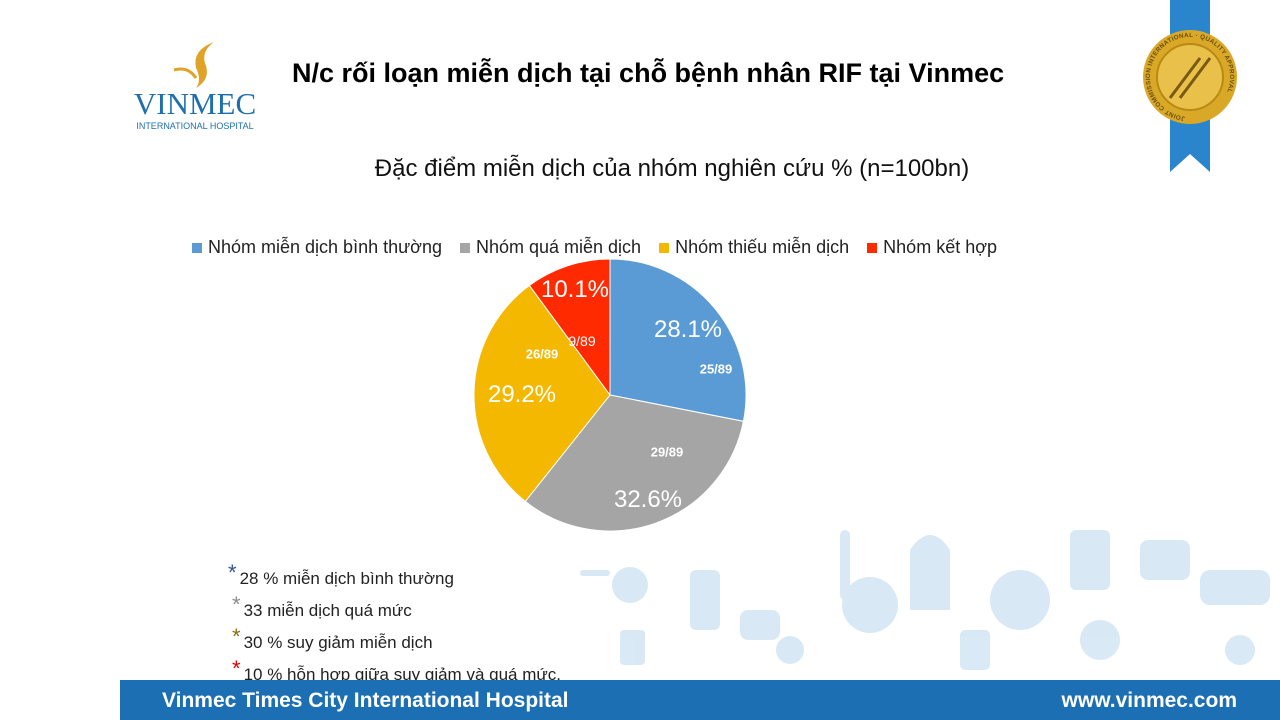 The height and width of the screenshot is (720, 1280). Describe the element at coordinates (925, 600) in the screenshot. I see `medical-icons-background` at that location.